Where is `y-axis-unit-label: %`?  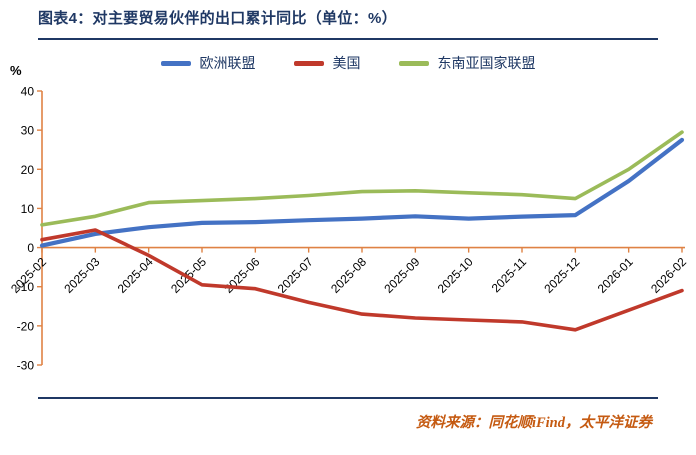 y-axis-unit-label: % is located at coordinates (16, 70).